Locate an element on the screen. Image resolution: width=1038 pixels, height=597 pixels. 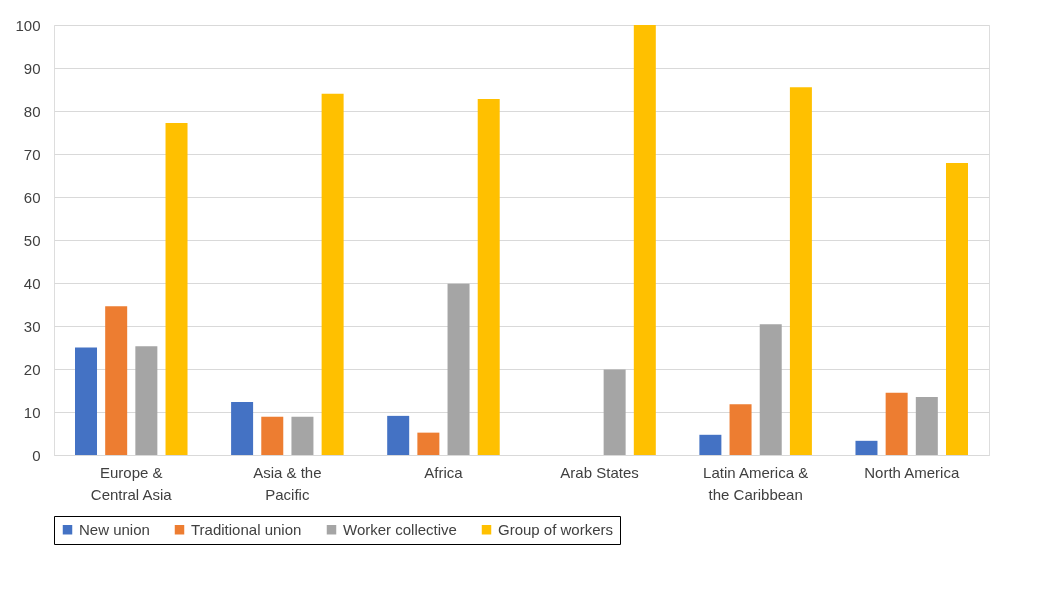
legend-label: Worker collective is located at coordinates (400, 529).